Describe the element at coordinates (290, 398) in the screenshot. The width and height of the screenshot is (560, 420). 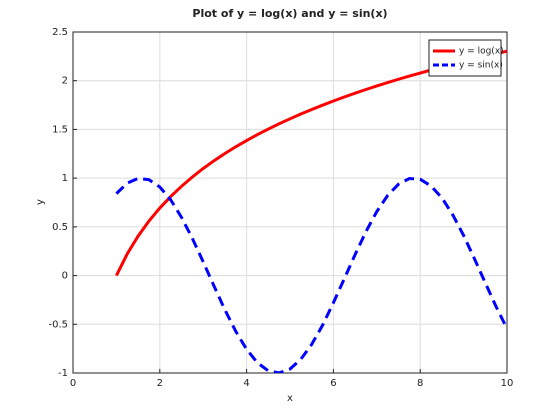
I see `x-axis-label: x` at that location.